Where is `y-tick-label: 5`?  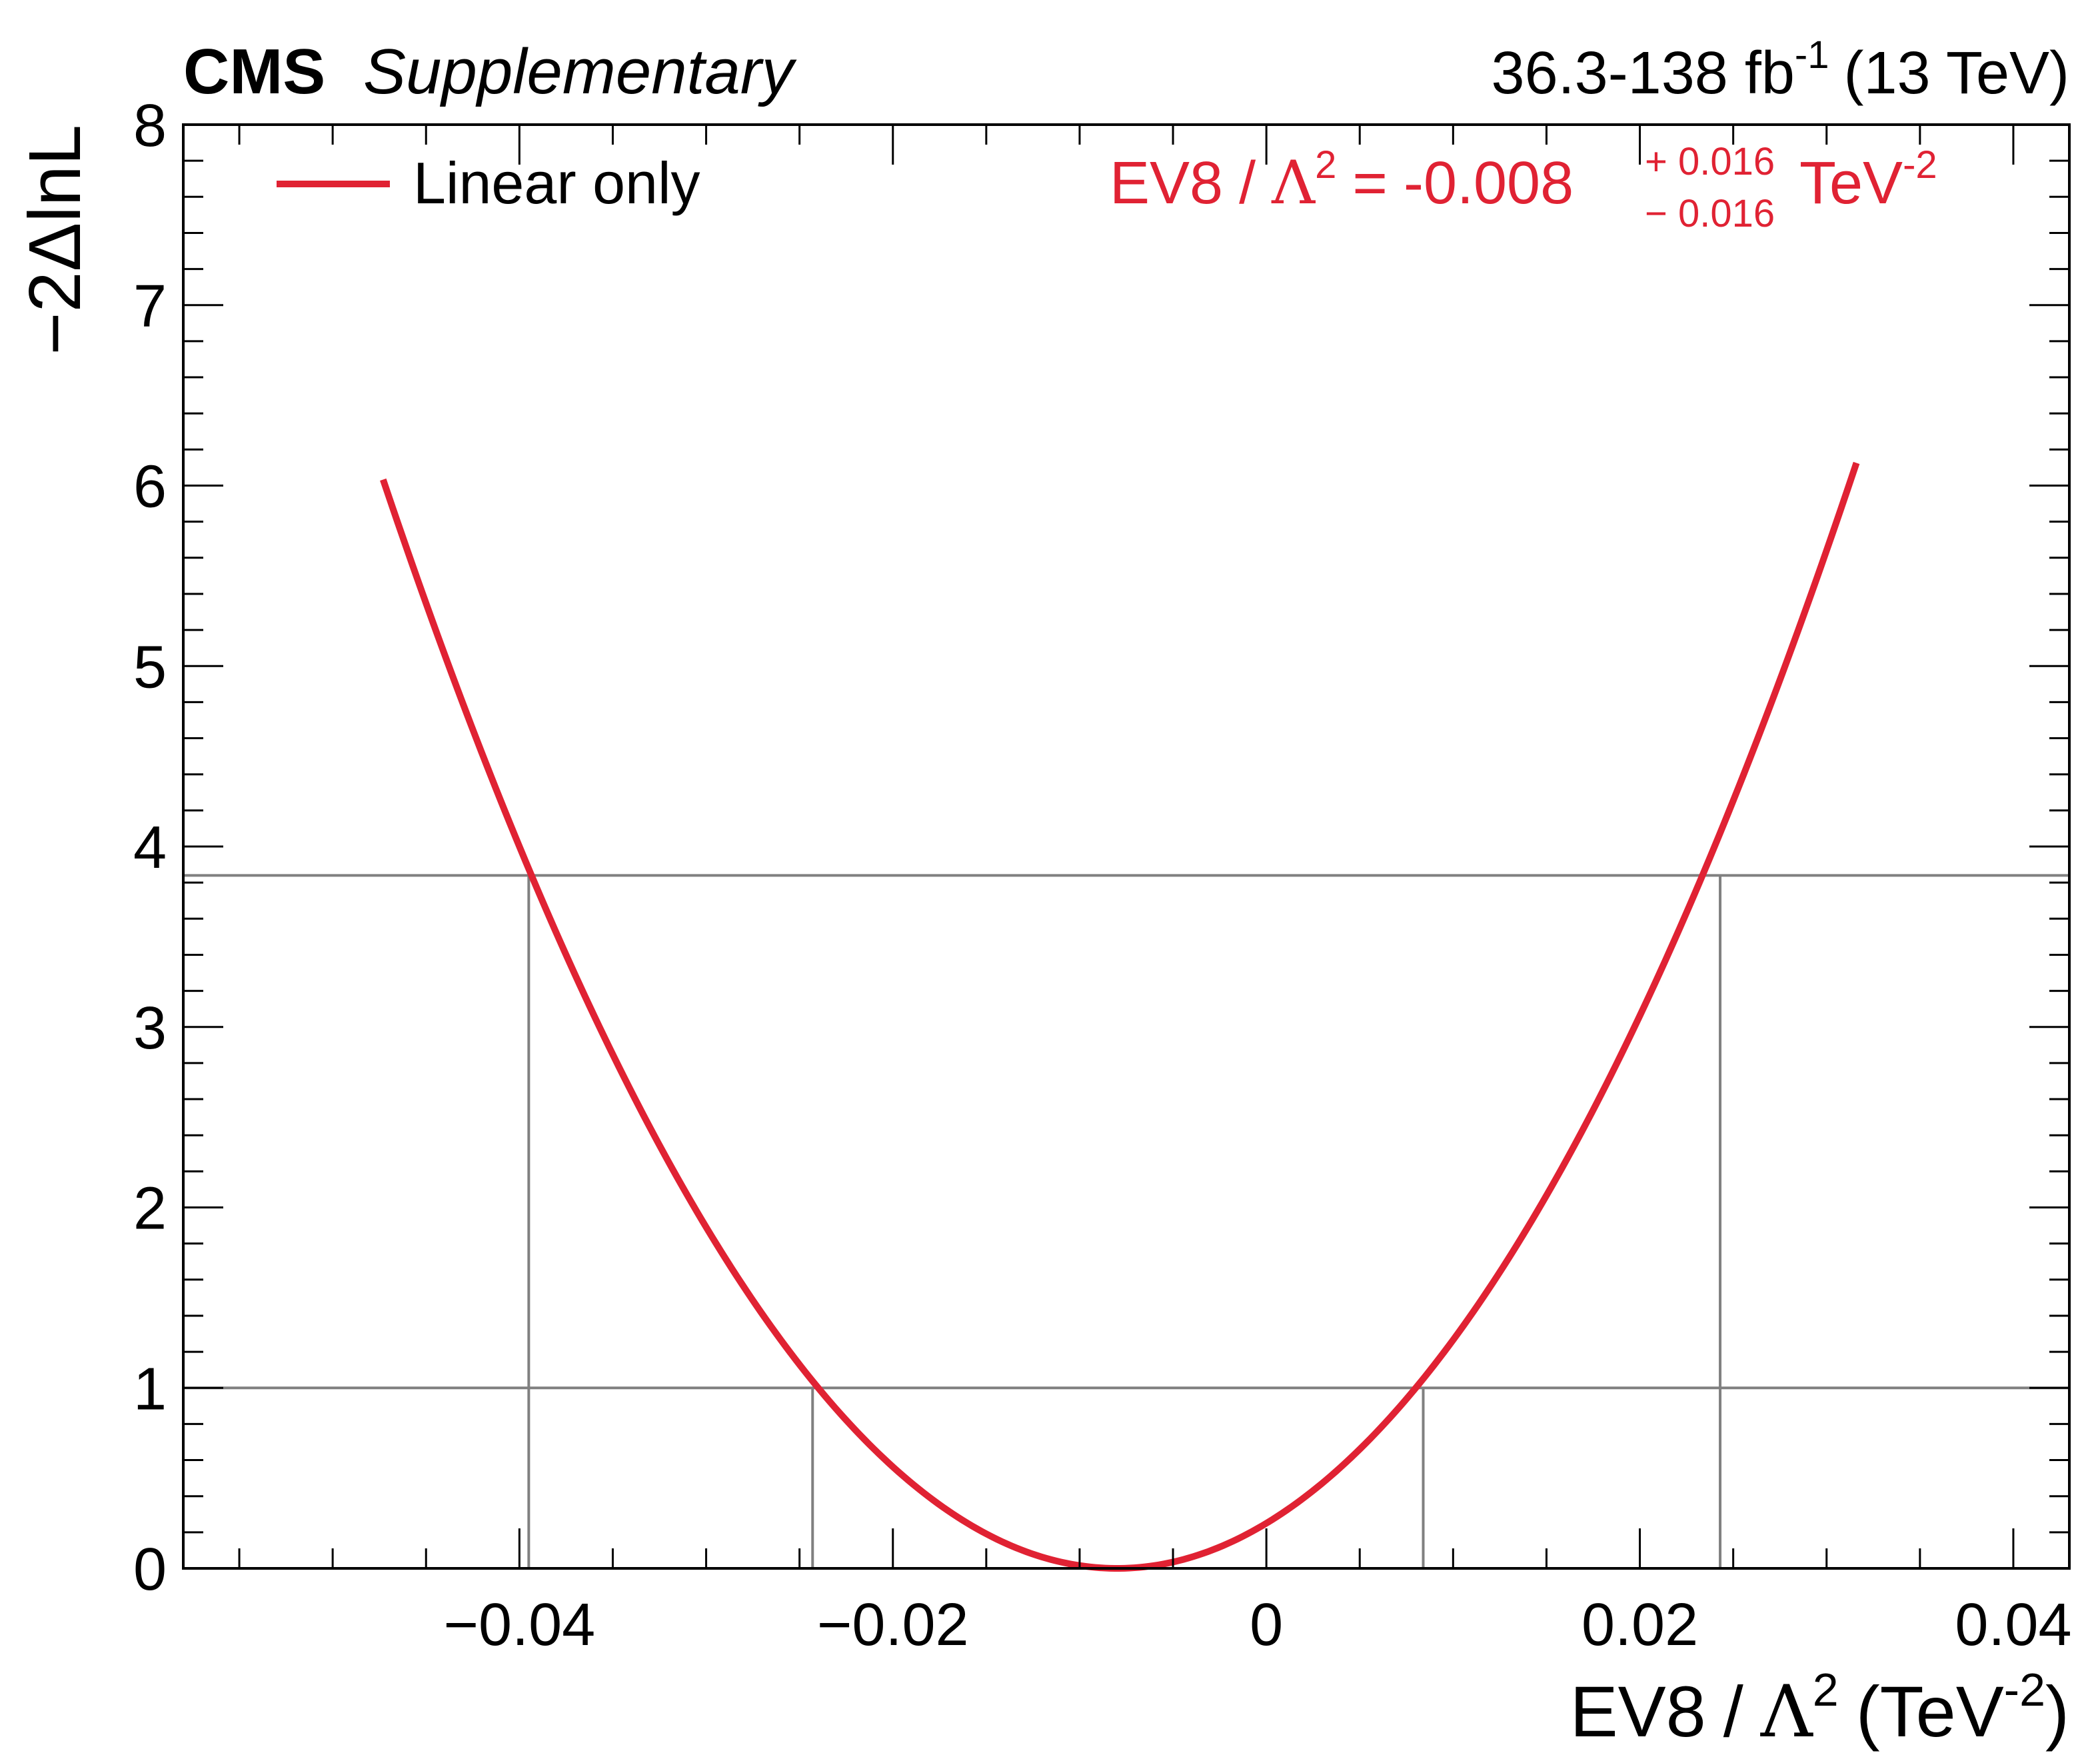
y-tick-label: 5 is located at coordinates (150, 667).